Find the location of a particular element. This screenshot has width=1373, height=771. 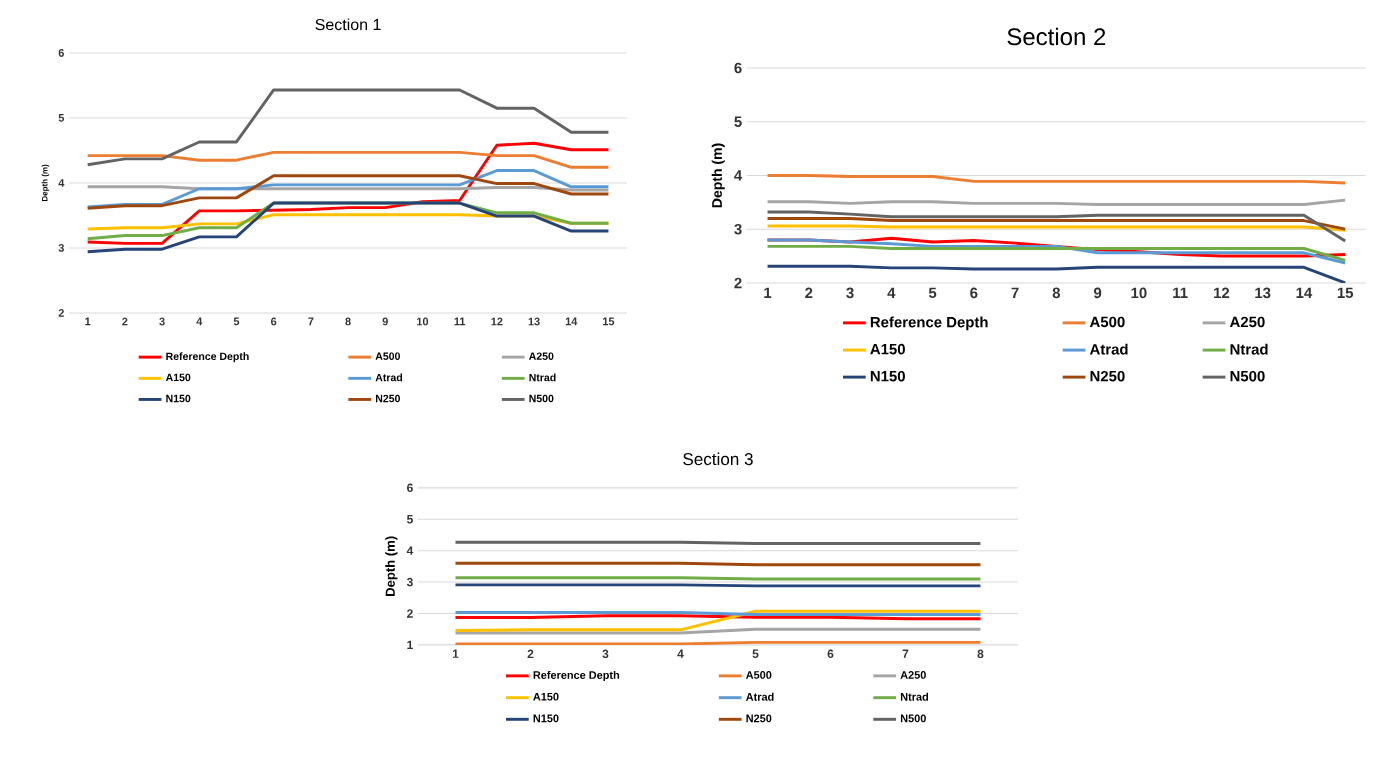

chart-title: Section 3 is located at coordinates (718, 459).